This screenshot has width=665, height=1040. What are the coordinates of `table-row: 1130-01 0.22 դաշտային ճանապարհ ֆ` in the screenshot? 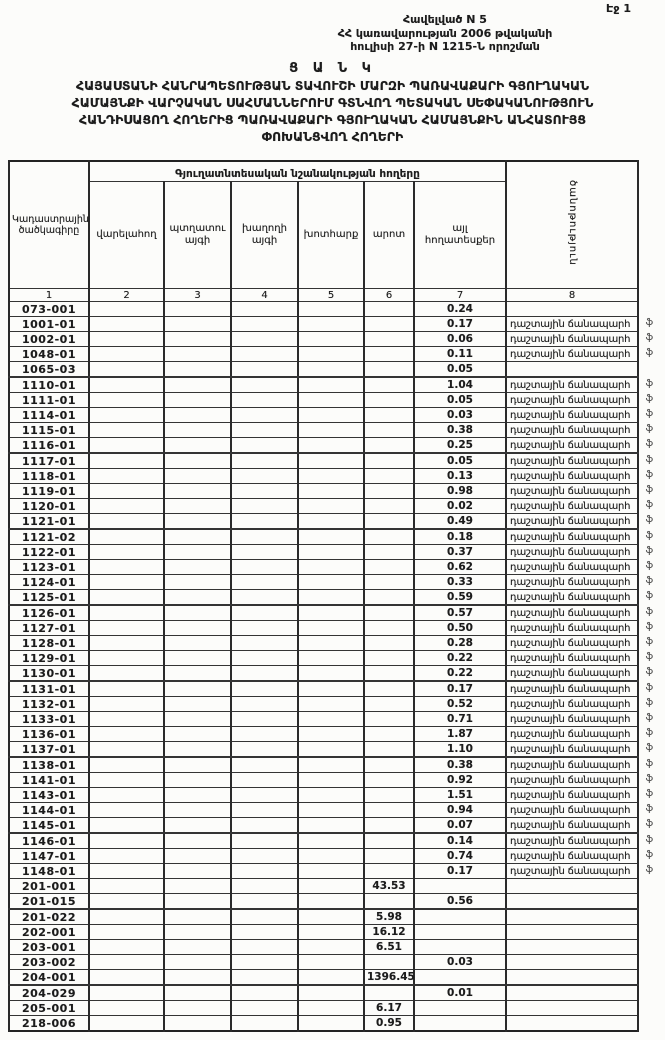 It's located at (330, 673).